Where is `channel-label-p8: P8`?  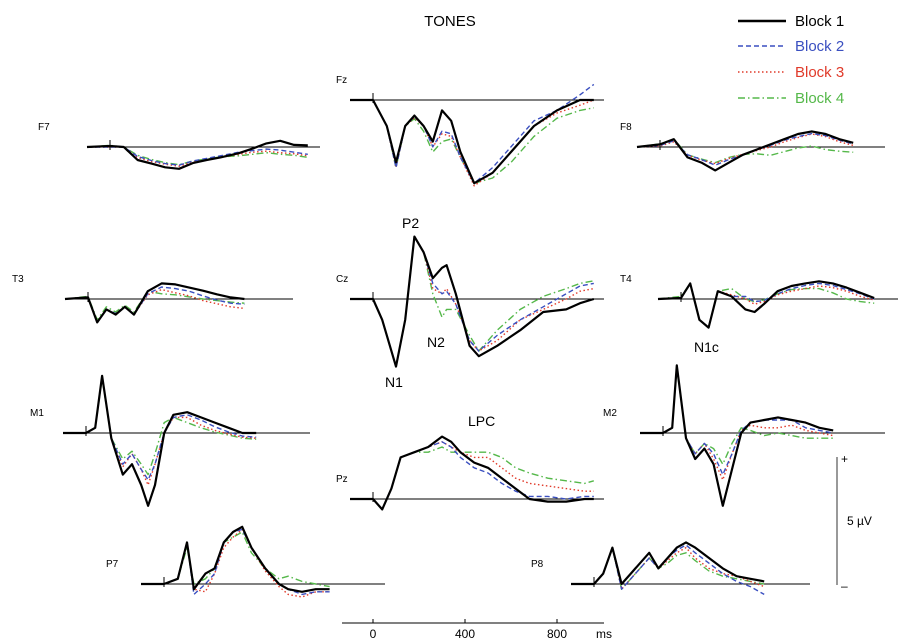
channel-label-p8: P8 is located at coordinates (537, 564).